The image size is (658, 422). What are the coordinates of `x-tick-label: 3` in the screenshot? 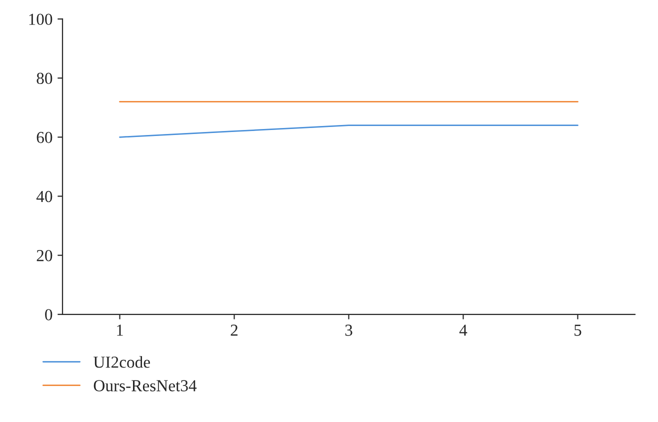 It's located at (348, 330).